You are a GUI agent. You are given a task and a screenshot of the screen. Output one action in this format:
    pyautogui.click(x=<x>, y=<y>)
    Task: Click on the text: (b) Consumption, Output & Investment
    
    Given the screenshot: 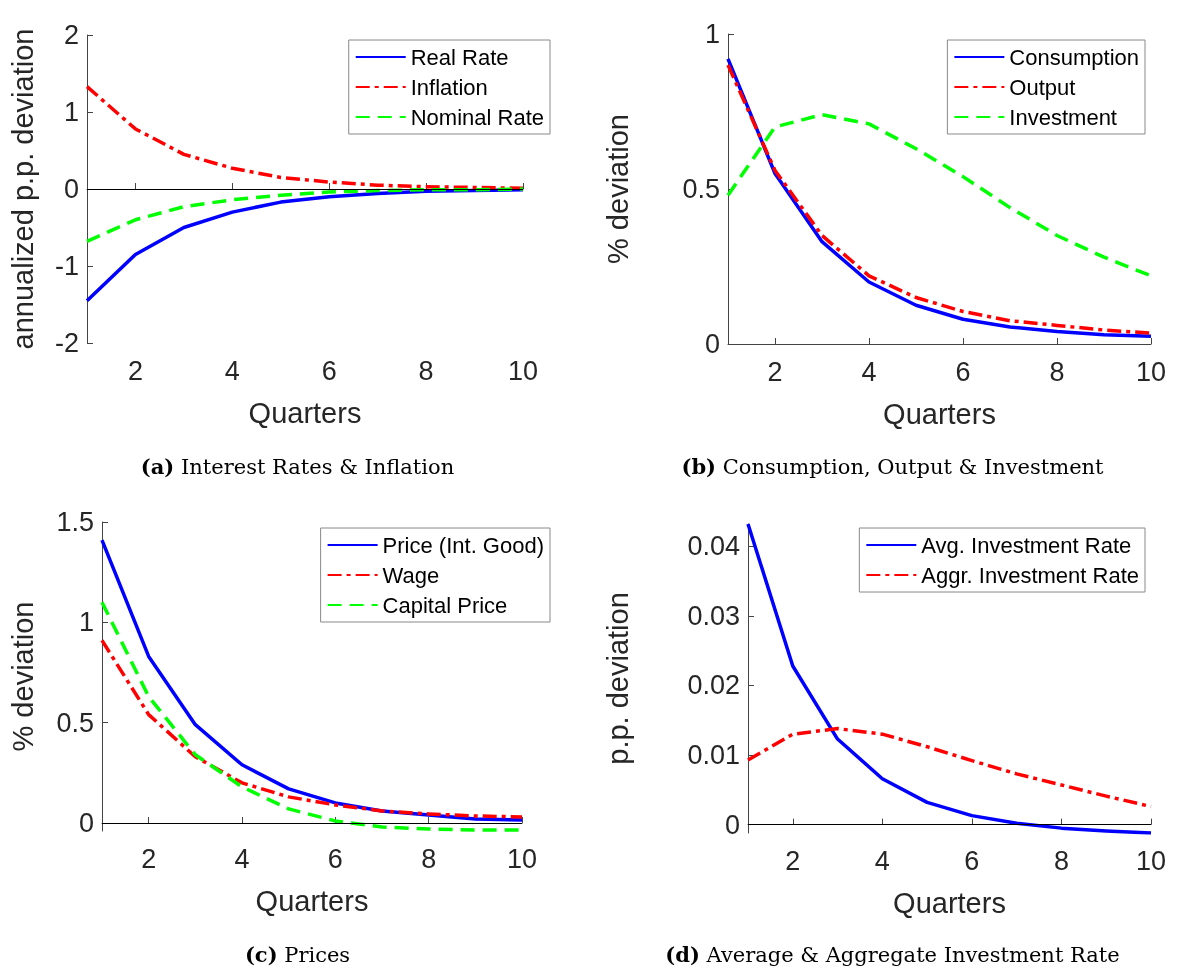 What is the action you would take?
    pyautogui.click(x=893, y=466)
    